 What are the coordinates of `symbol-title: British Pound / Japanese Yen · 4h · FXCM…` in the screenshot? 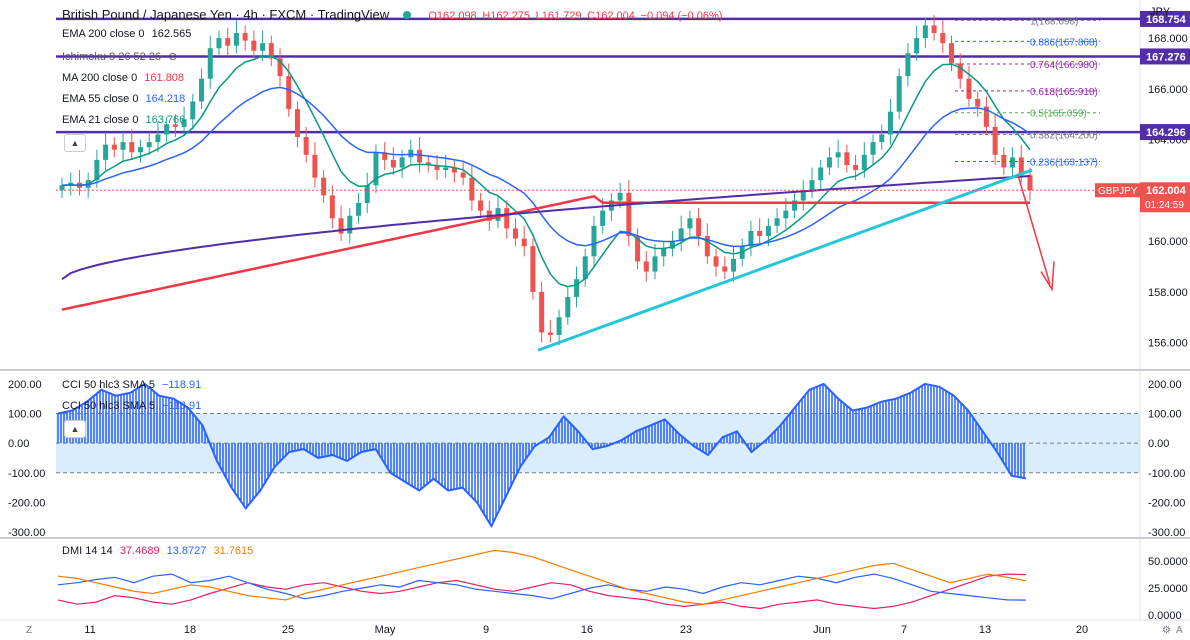 It's located at (226, 14).